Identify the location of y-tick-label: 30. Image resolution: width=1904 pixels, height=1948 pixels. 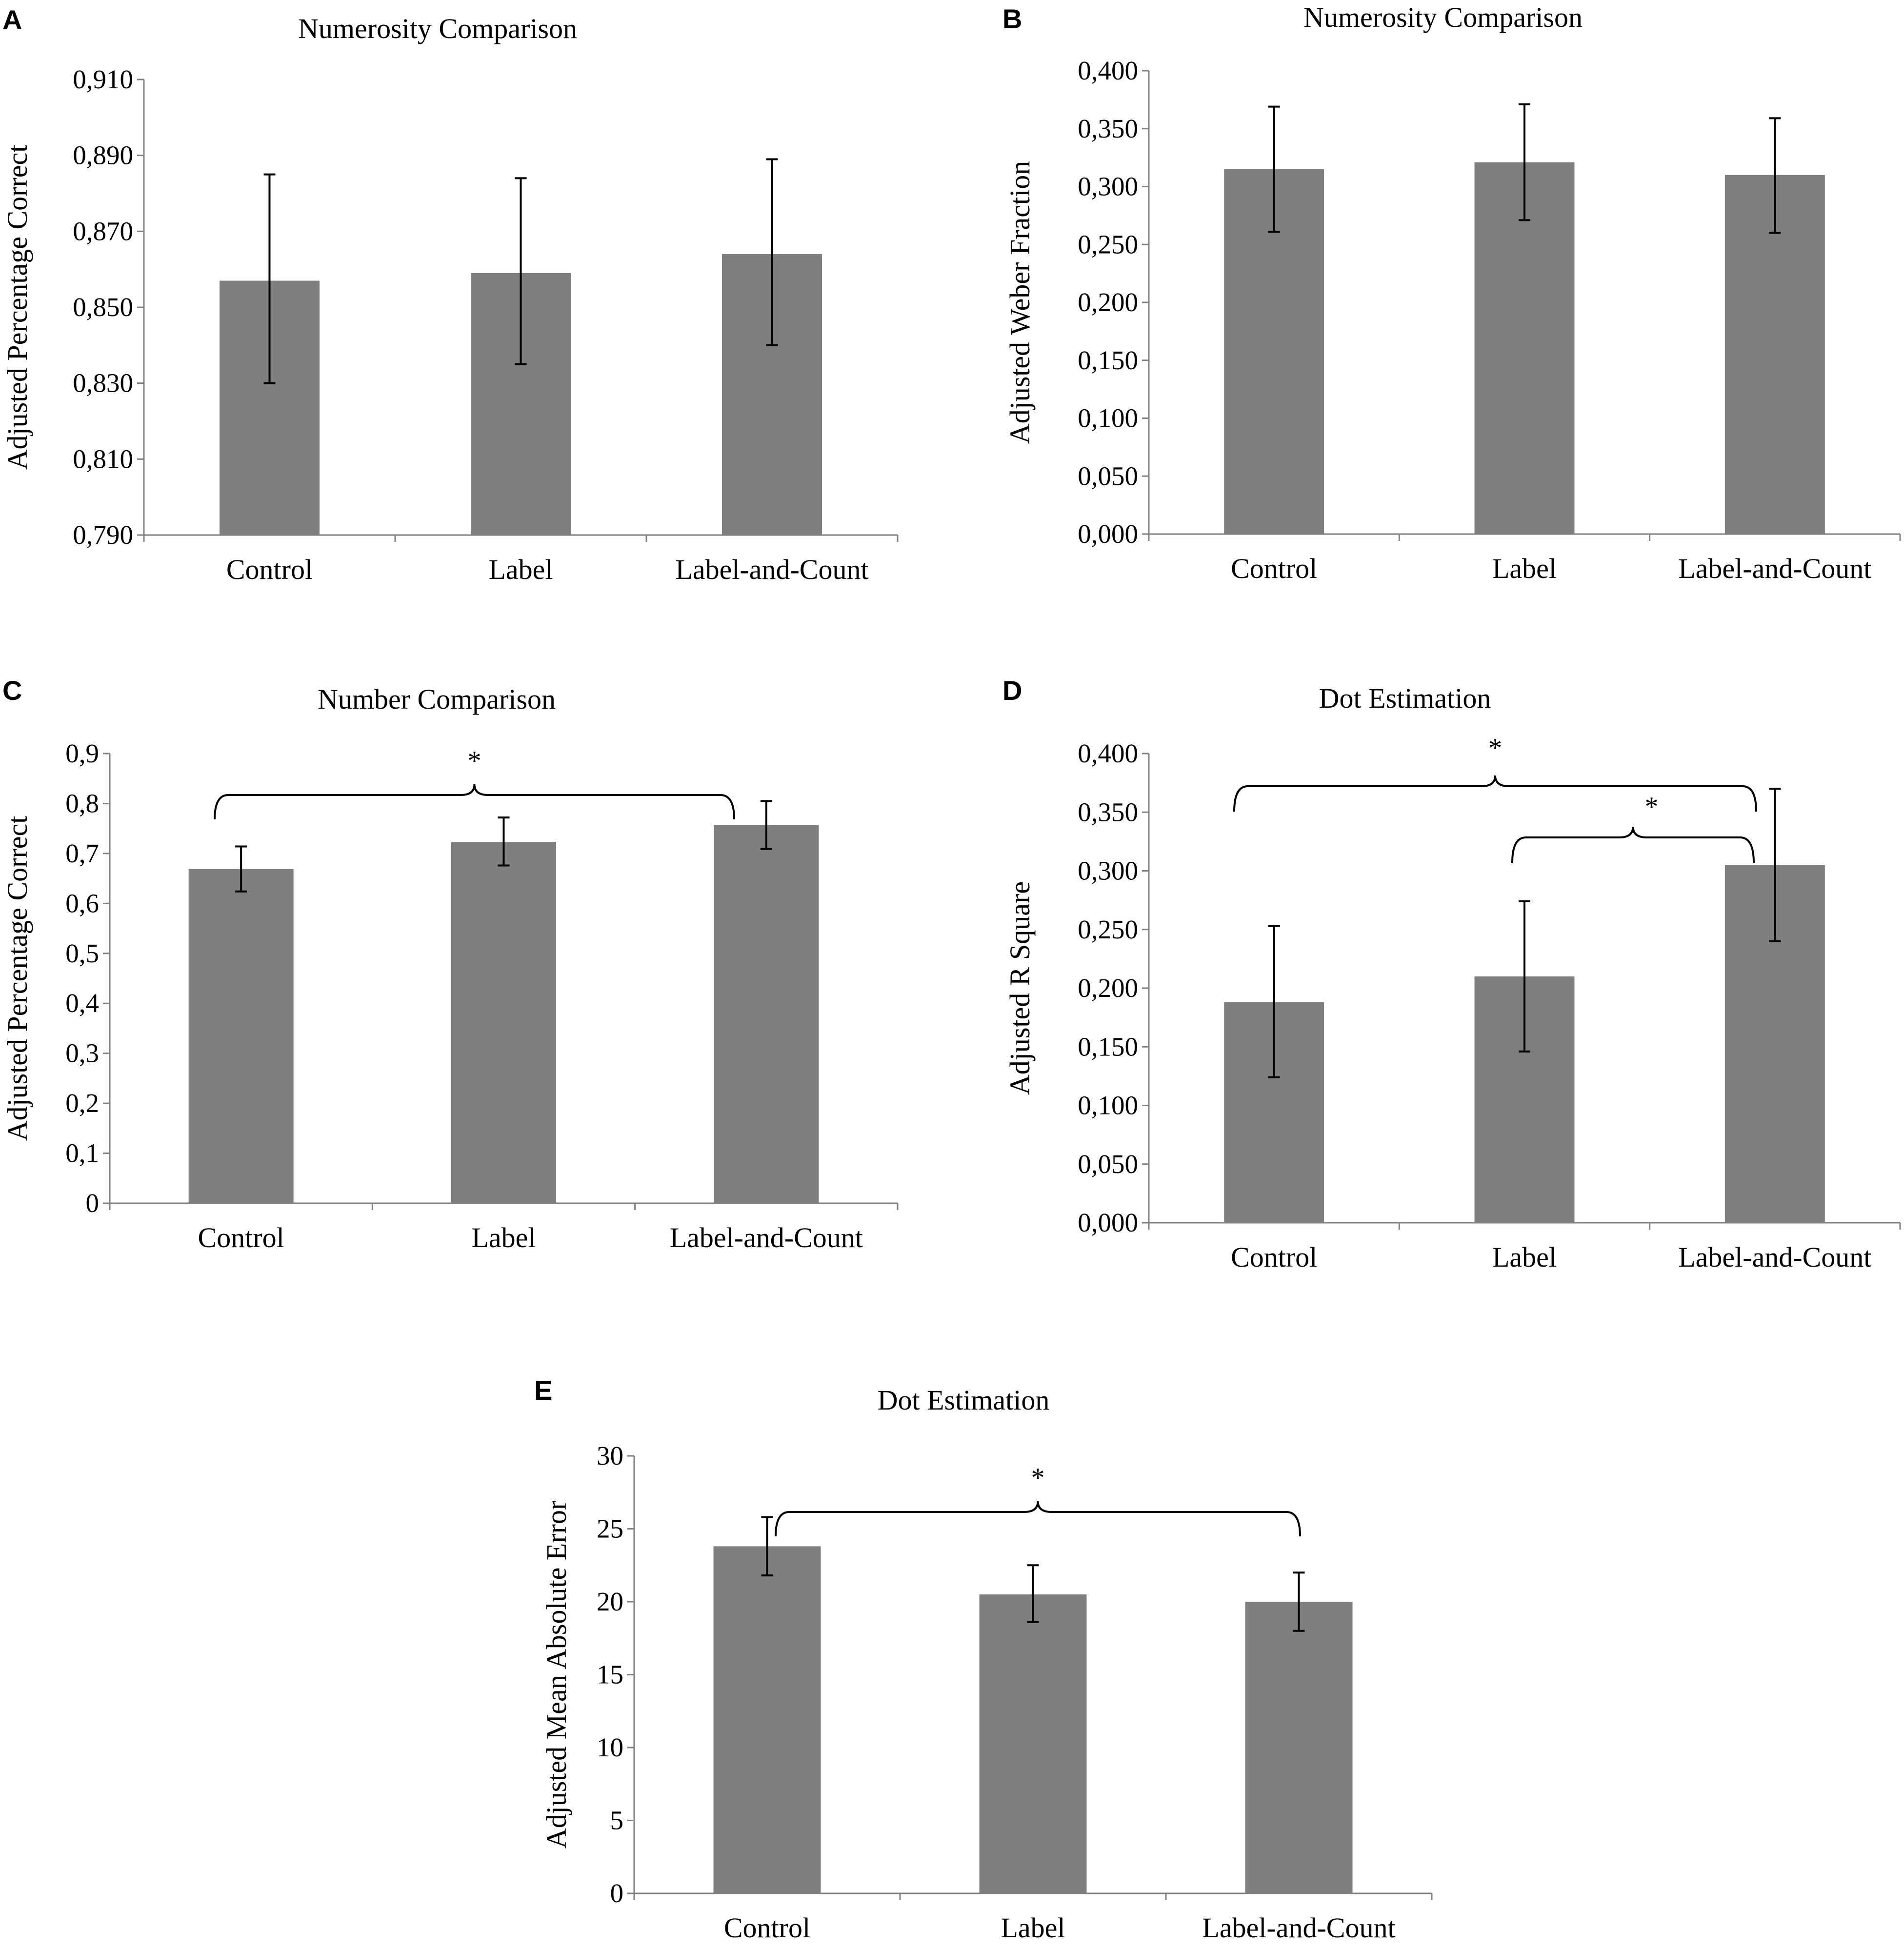
(610, 1456).